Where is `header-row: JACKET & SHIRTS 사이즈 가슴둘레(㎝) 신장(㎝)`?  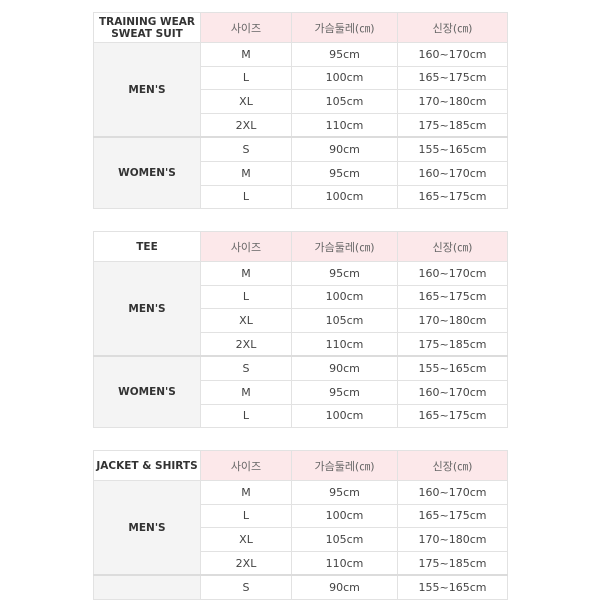
header-row: JACKET & SHIRTS 사이즈 가슴둘레(㎝) 신장(㎝) is located at coordinates (300, 465).